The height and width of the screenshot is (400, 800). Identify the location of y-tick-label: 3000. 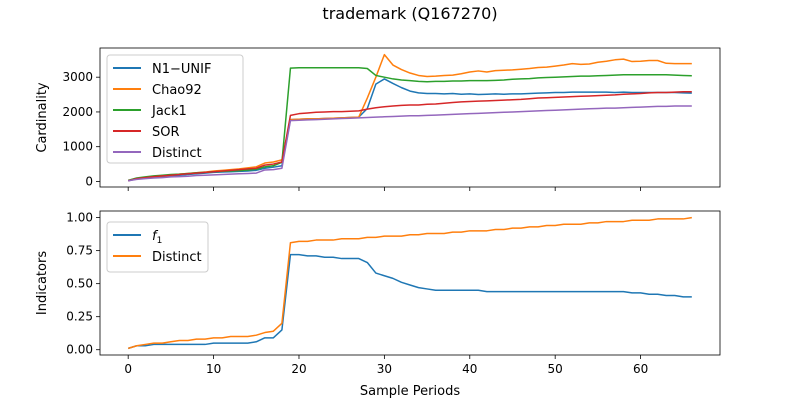
(77, 77).